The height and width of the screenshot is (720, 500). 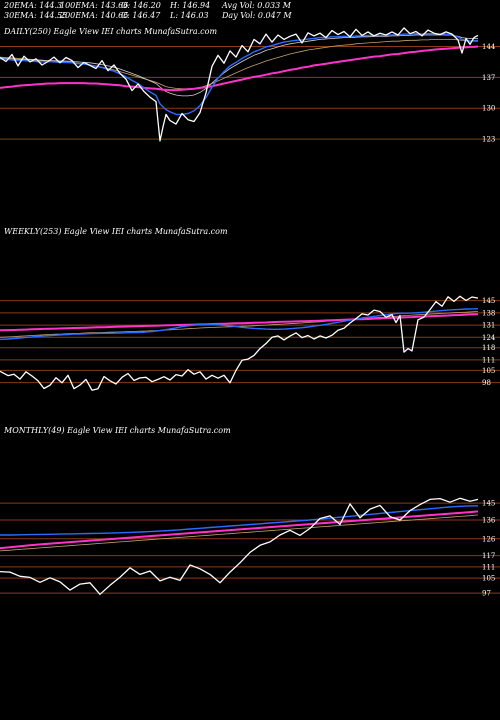 What do you see at coordinates (94, 5) in the screenshot?
I see `stat-100ema: 100EMA: 143.66` at bounding box center [94, 5].